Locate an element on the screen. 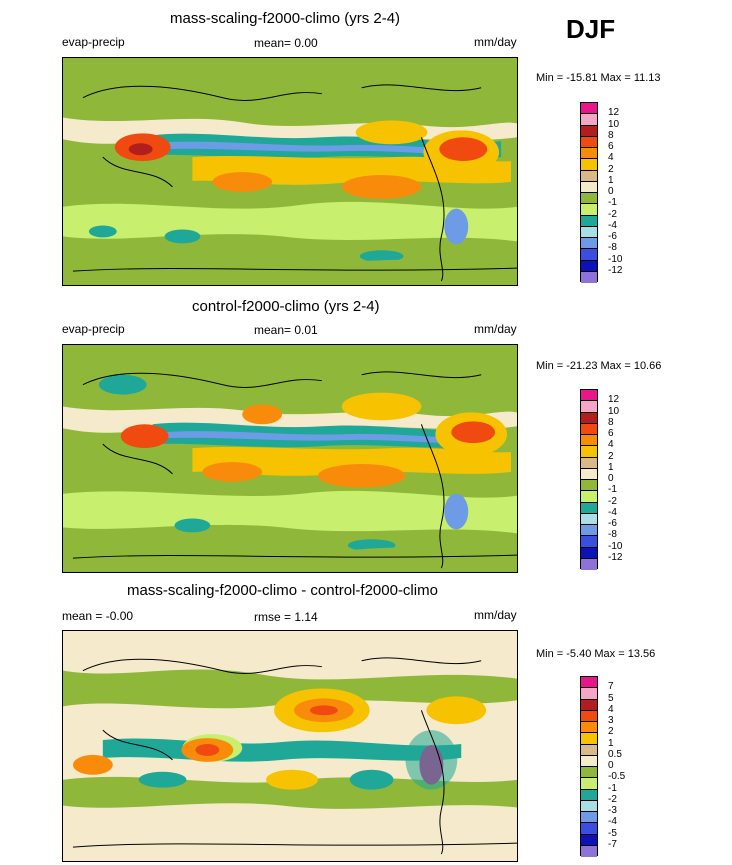 This screenshot has width=732, height=865. season-label: DJF is located at coordinates (591, 29).